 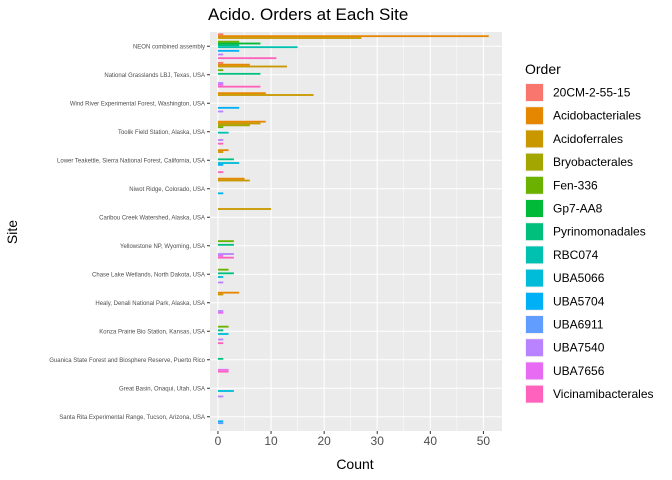 What do you see at coordinates (12, 232) in the screenshot?
I see `y-axis-title: Site` at bounding box center [12, 232].